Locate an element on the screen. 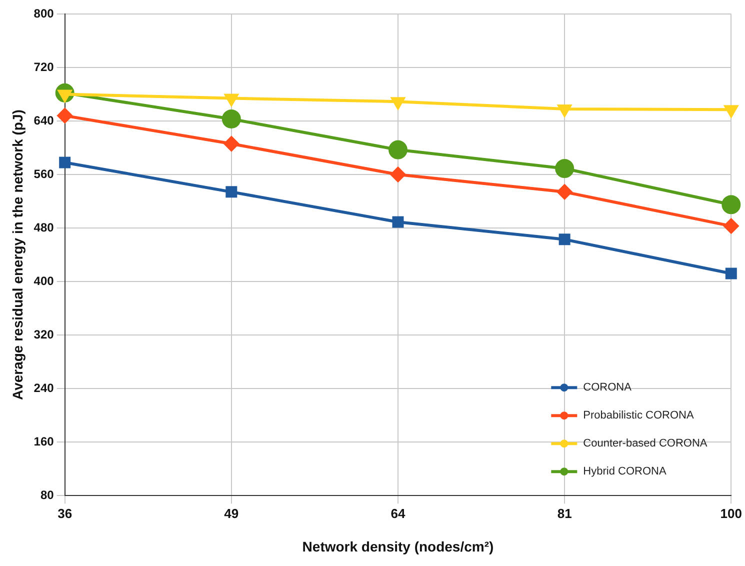  y-tick-label: 480 is located at coordinates (44, 227).